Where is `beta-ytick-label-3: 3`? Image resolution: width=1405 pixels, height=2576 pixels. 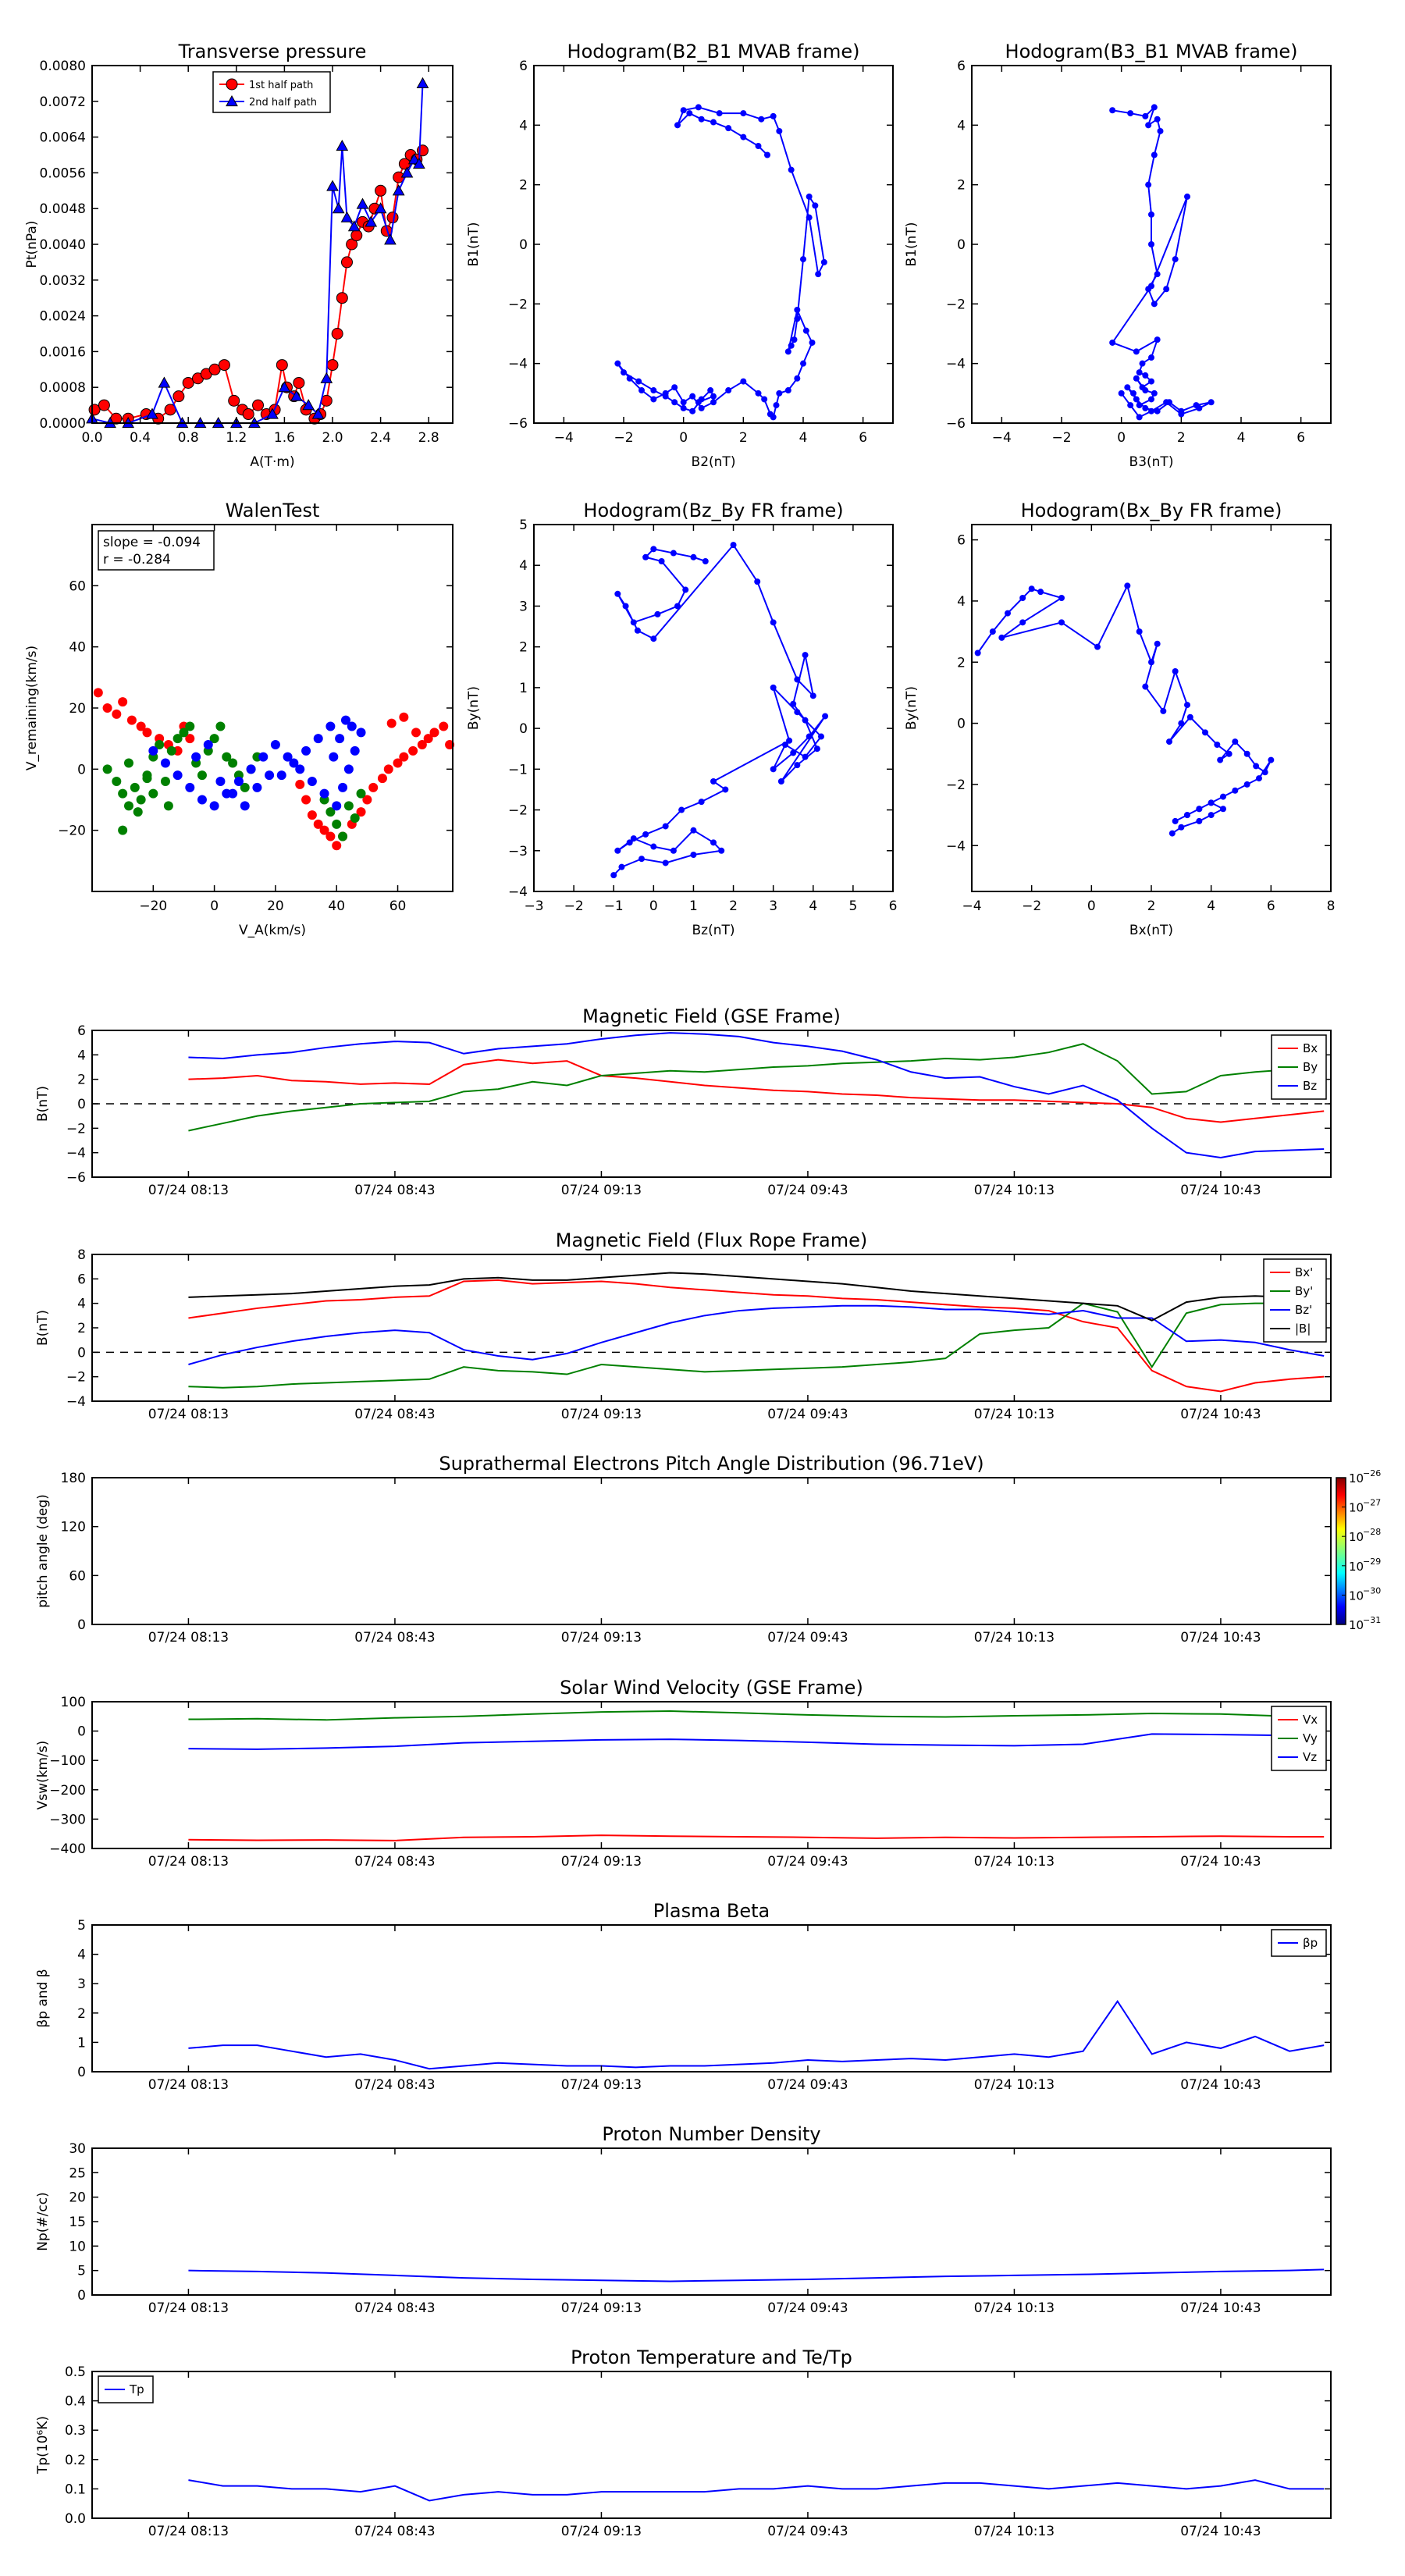
beta-ytick-label-3: 3 is located at coordinates (81, 1984).